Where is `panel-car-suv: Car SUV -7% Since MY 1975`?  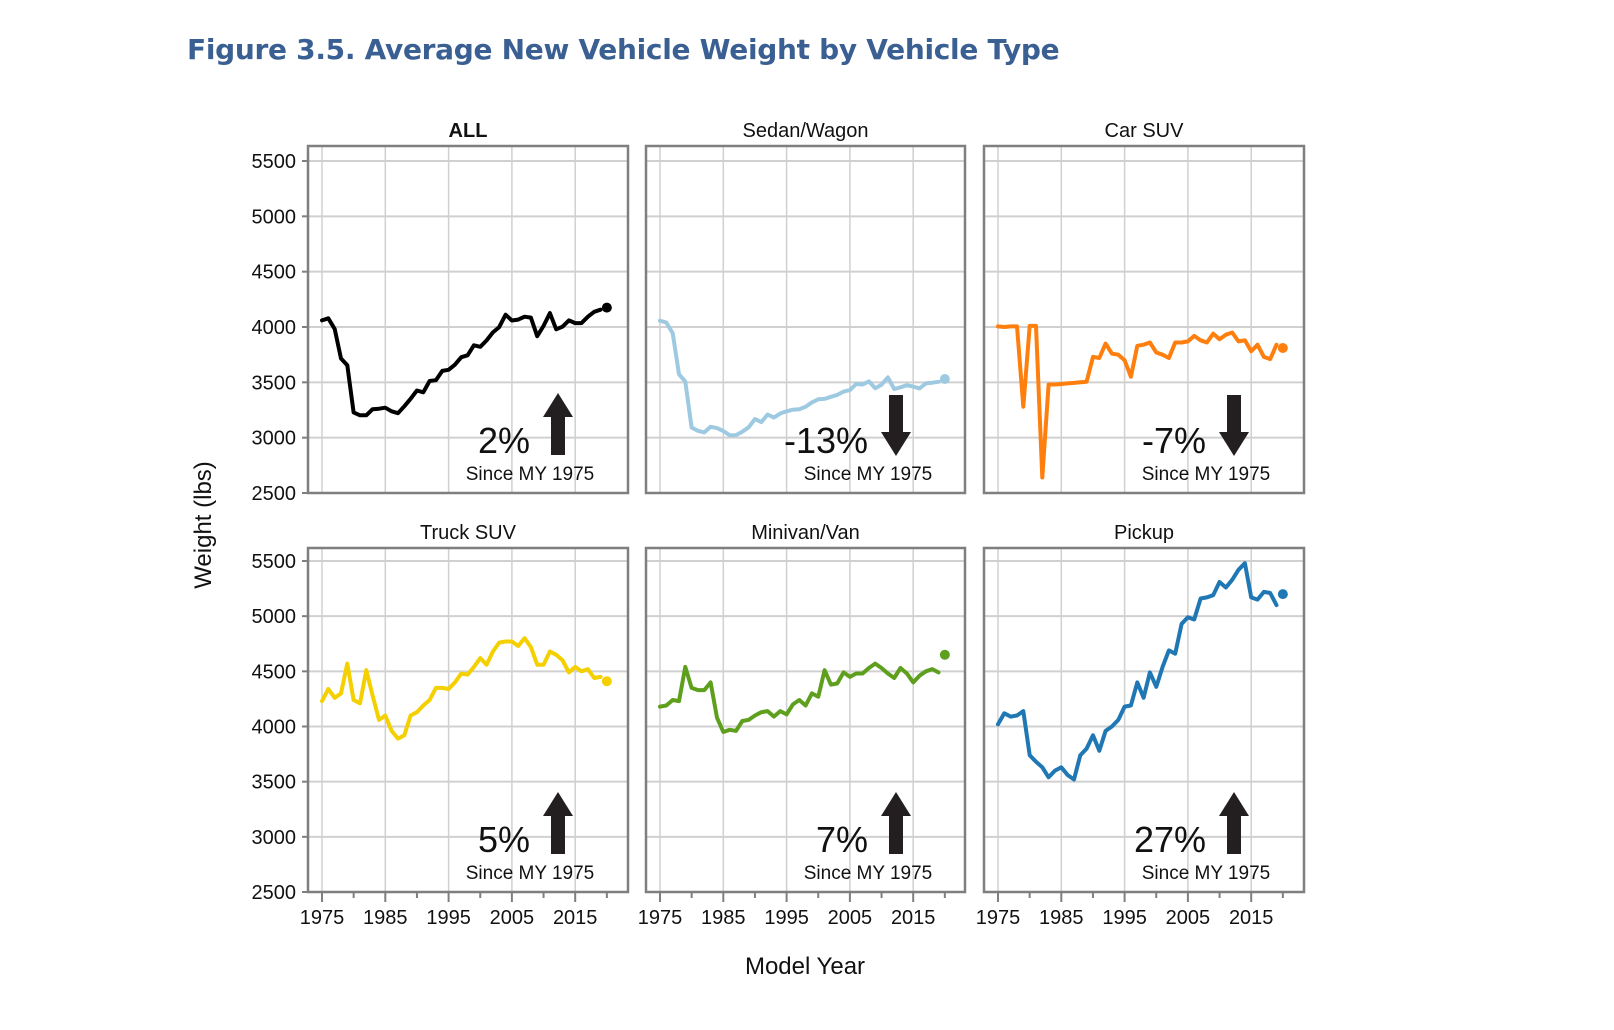 panel-car-suv: Car SUV -7% Since MY 1975 is located at coordinates (1144, 307).